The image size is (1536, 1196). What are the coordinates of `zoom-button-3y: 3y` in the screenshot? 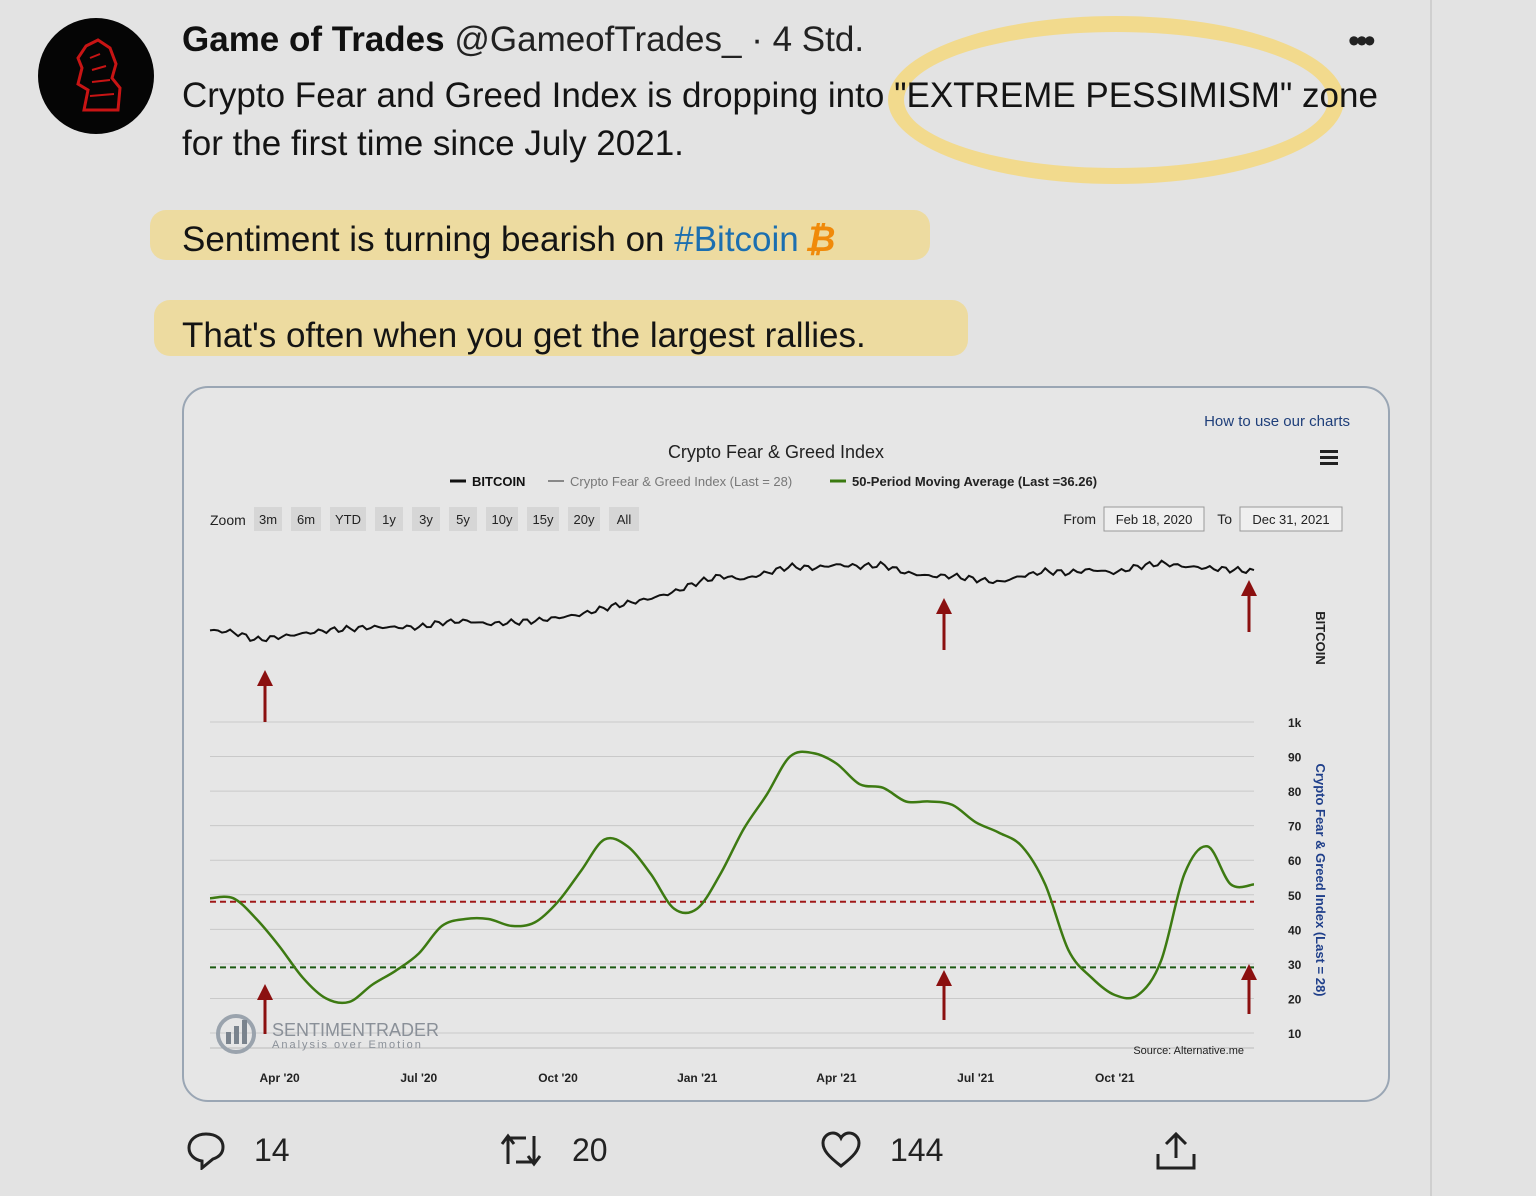 It's located at (426, 519).